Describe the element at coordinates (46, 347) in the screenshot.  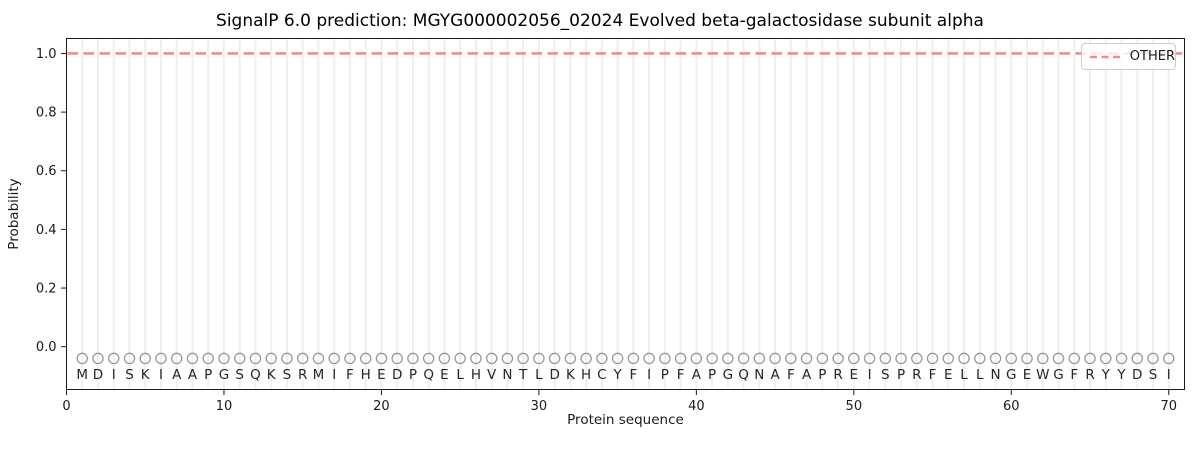
I see `y-tick-label: 0.0` at that location.